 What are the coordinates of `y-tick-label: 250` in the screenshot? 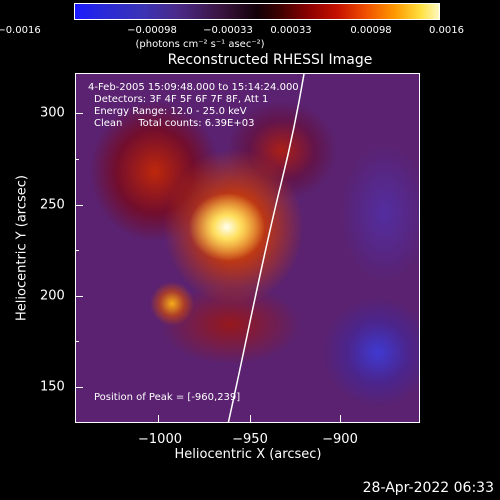 It's located at (52, 205).